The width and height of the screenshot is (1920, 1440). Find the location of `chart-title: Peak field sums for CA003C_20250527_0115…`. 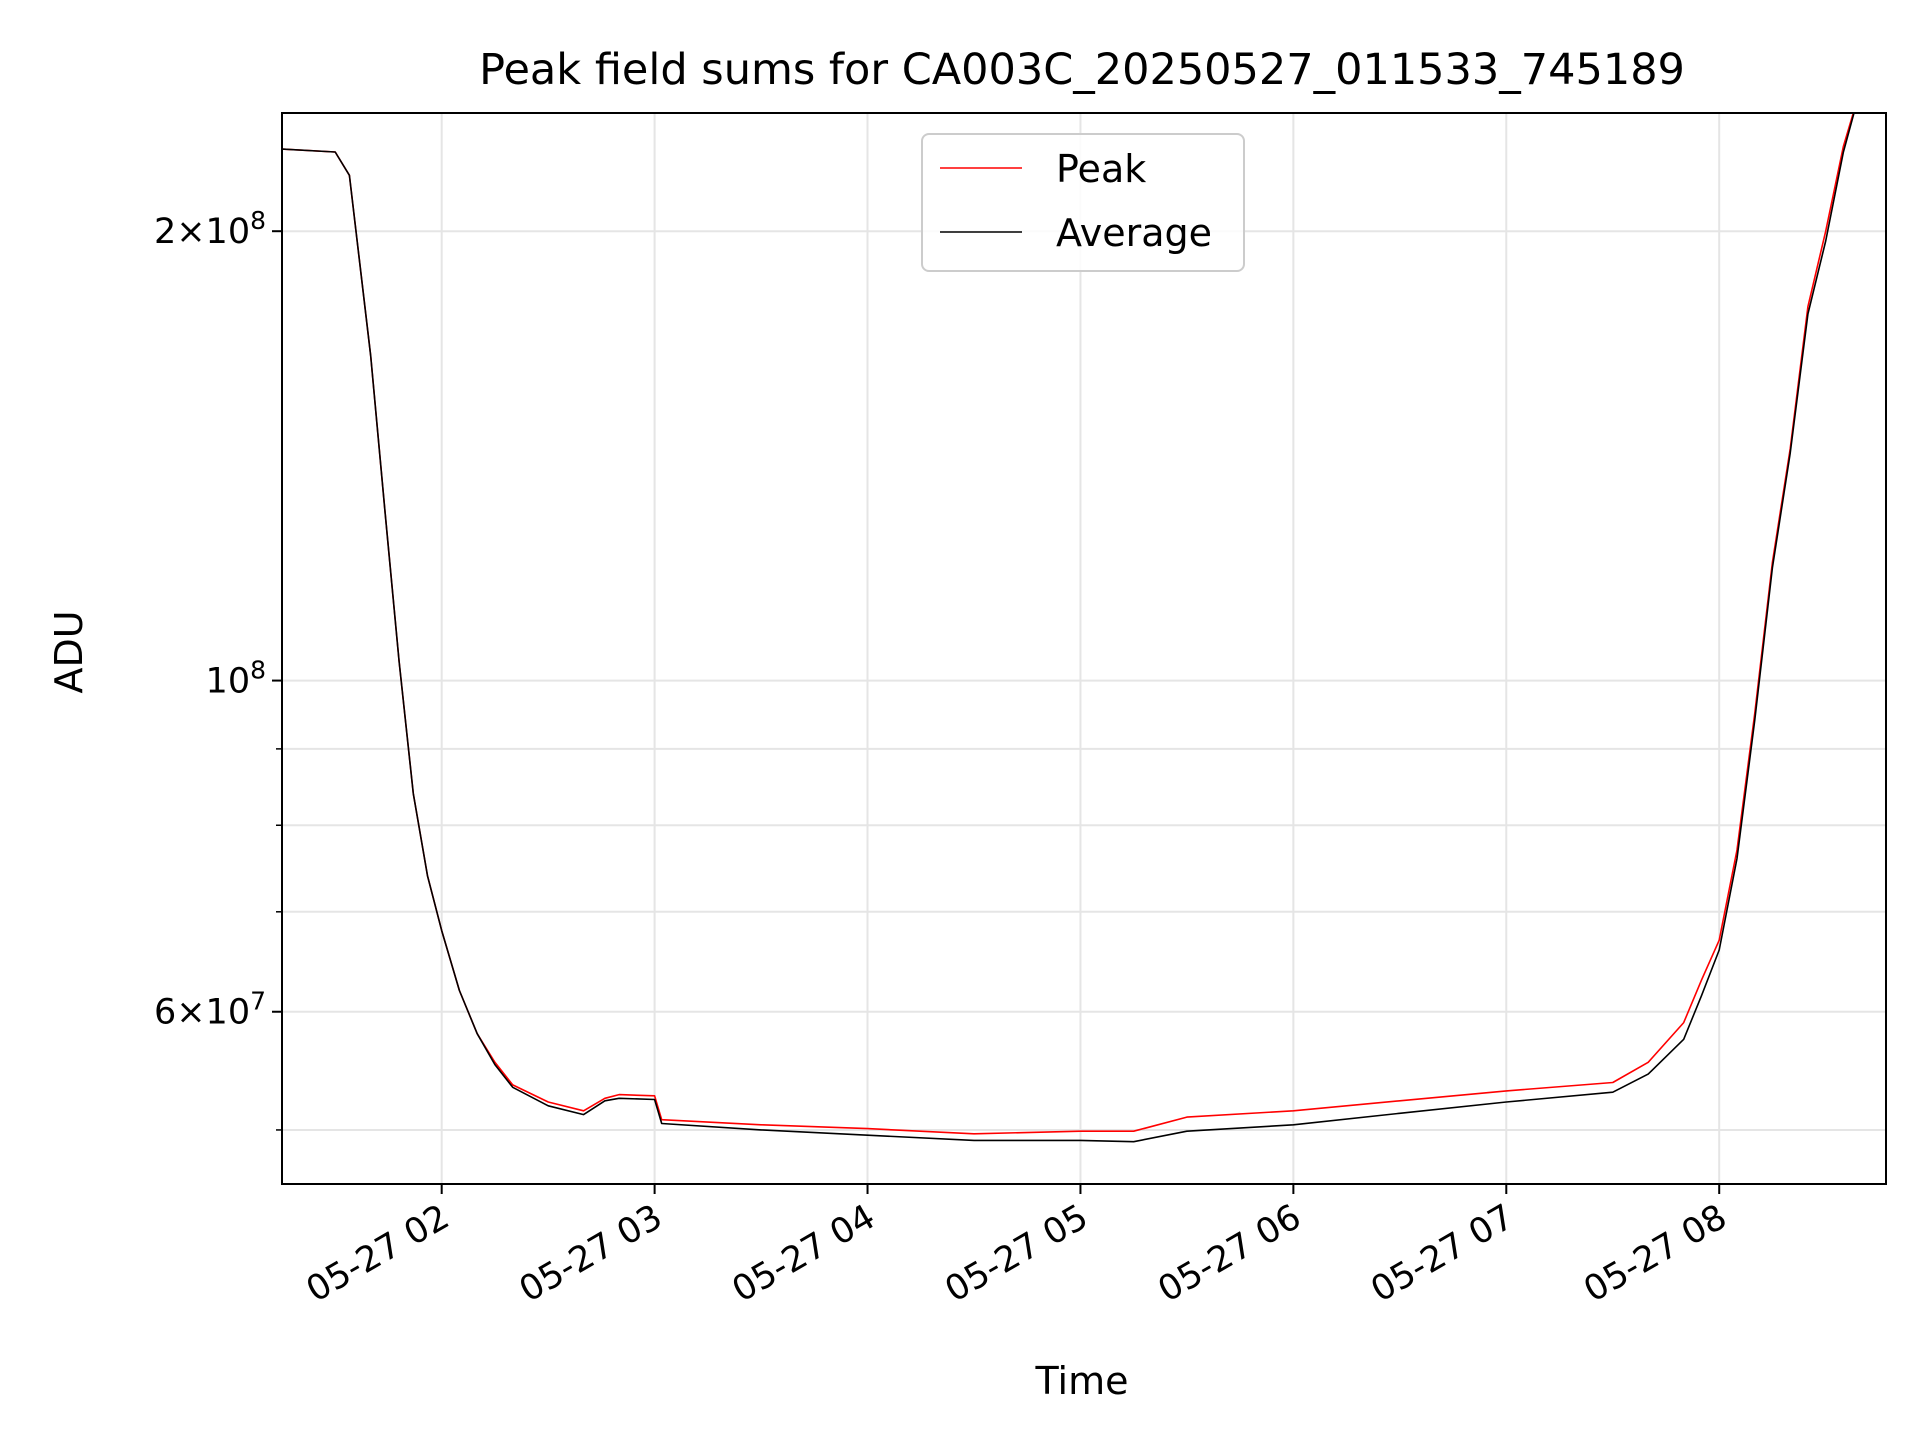

chart-title: Peak field sums for CA003C_20250527_0115… is located at coordinates (1082, 70).